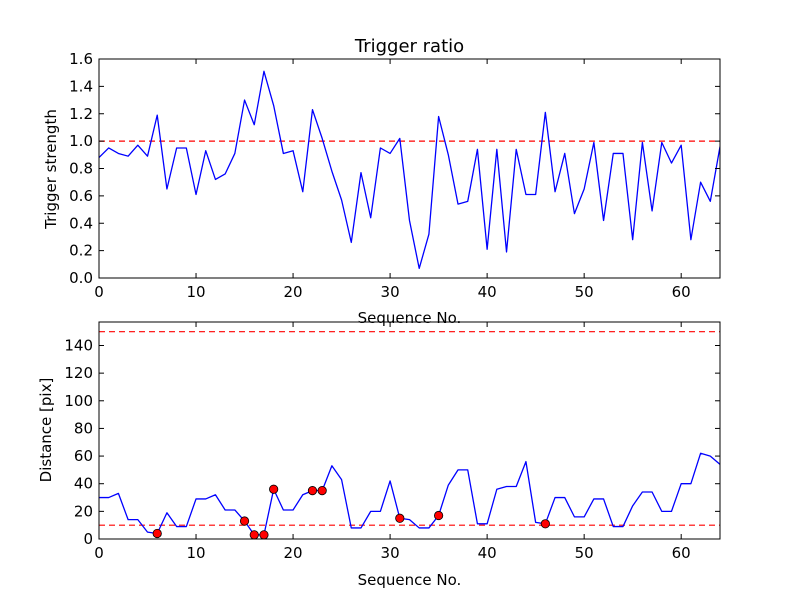 This screenshot has width=800, height=600. I want to click on y-tick-label: 120, so click(78, 373).